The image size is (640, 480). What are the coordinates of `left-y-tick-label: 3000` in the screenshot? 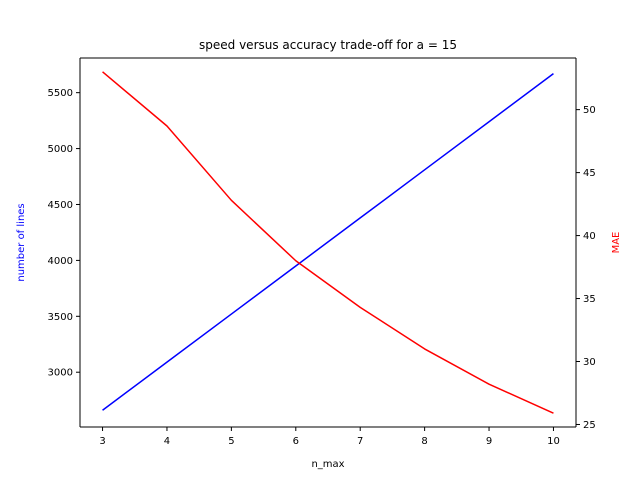 It's located at (60, 373).